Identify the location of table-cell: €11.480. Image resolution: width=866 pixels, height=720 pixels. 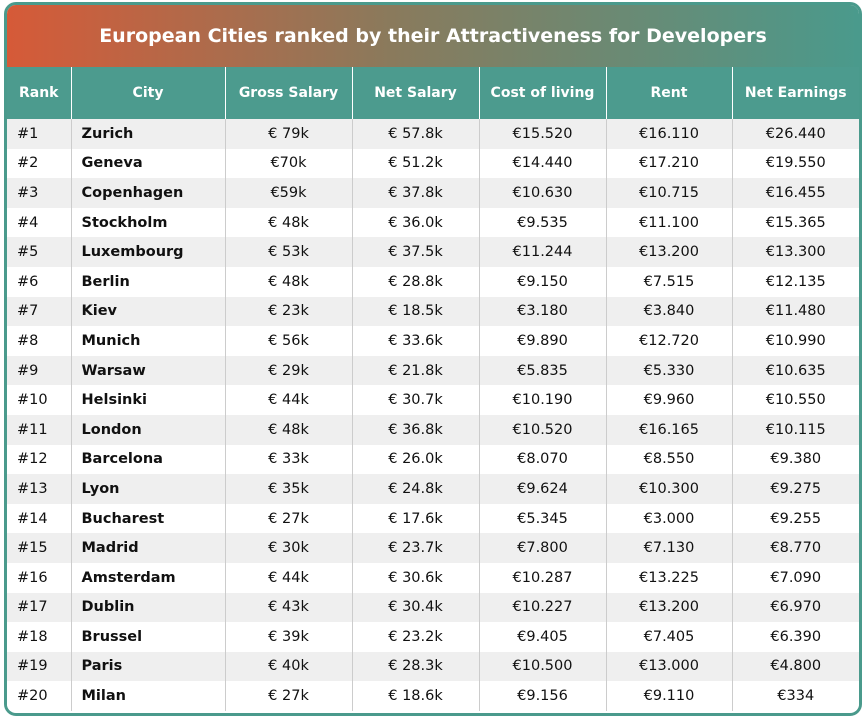
(795, 311).